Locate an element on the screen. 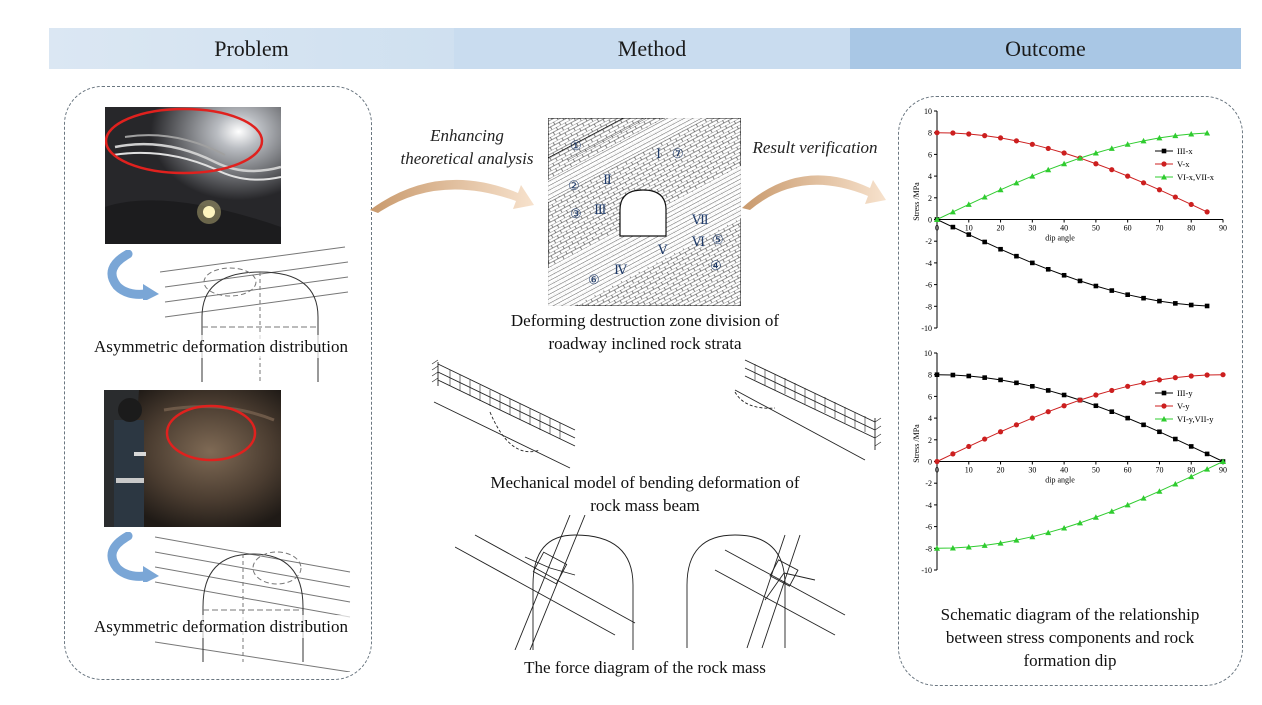  x-tick-label: 90 is located at coordinates (1223, 470).